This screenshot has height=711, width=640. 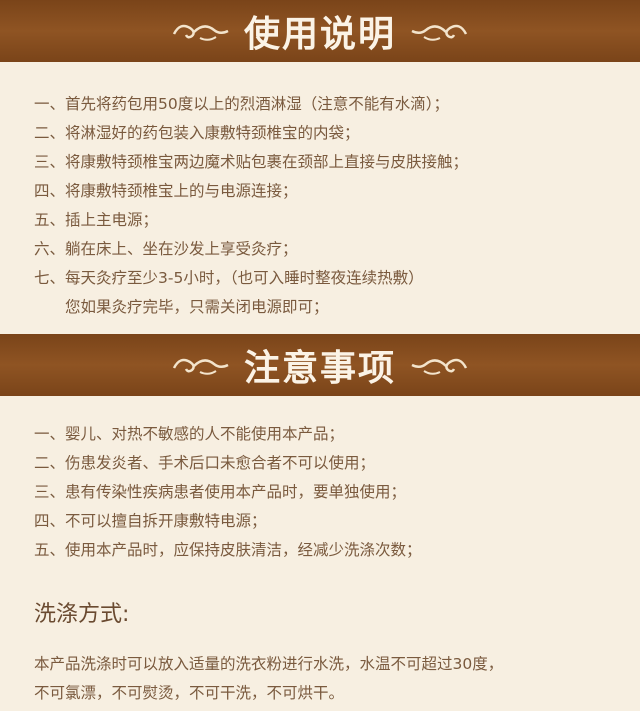 What do you see at coordinates (189, 693) in the screenshot?
I see `washing-line: 不可氯漂，不可熨烫，不可干洗，不可烘干。` at bounding box center [189, 693].